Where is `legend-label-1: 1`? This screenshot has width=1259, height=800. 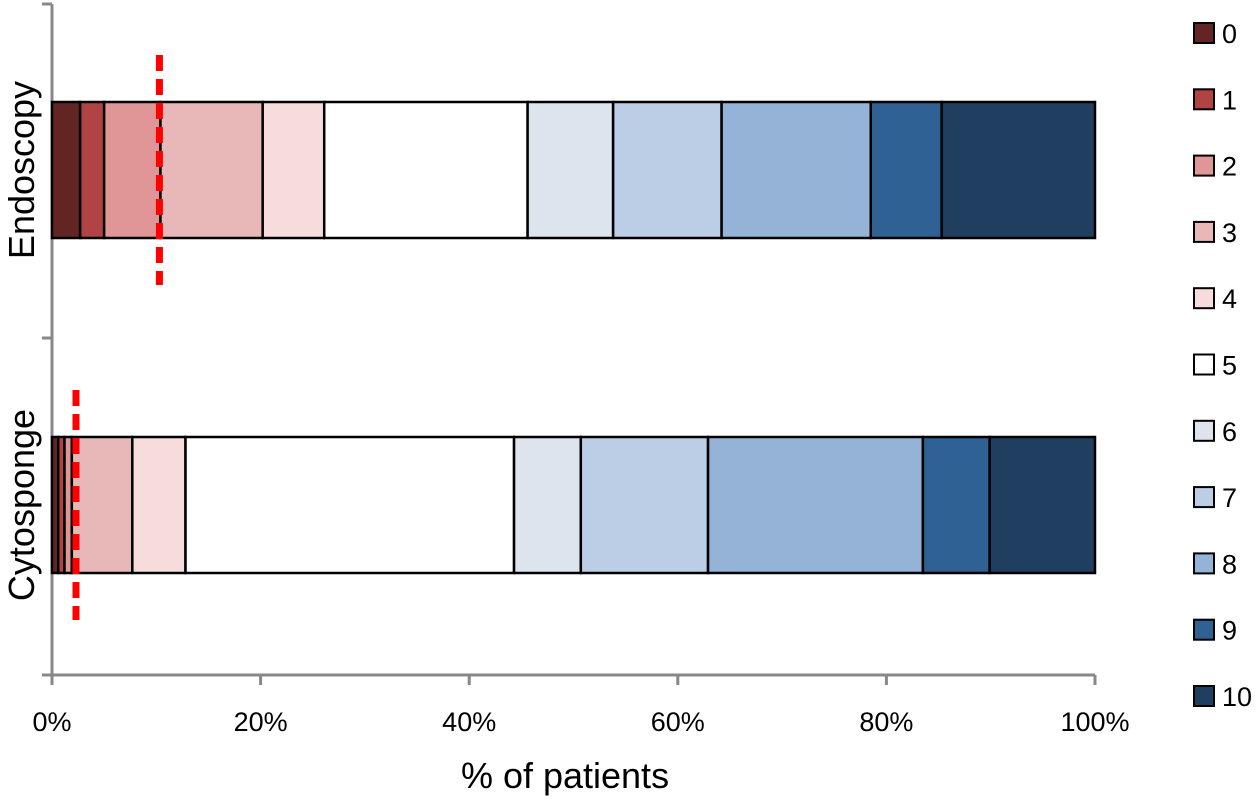 legend-label-1: 1 is located at coordinates (1229, 100).